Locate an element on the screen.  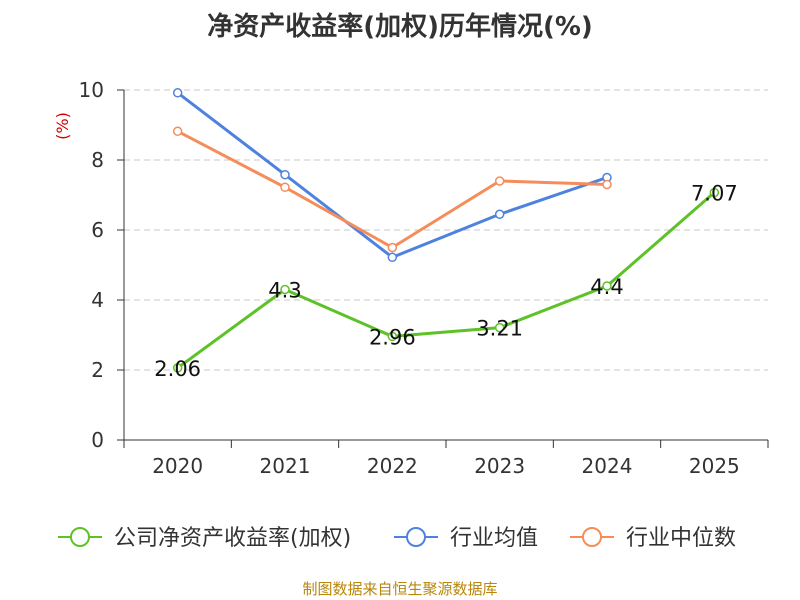
y-tick-label: 6 is located at coordinates (97, 230).